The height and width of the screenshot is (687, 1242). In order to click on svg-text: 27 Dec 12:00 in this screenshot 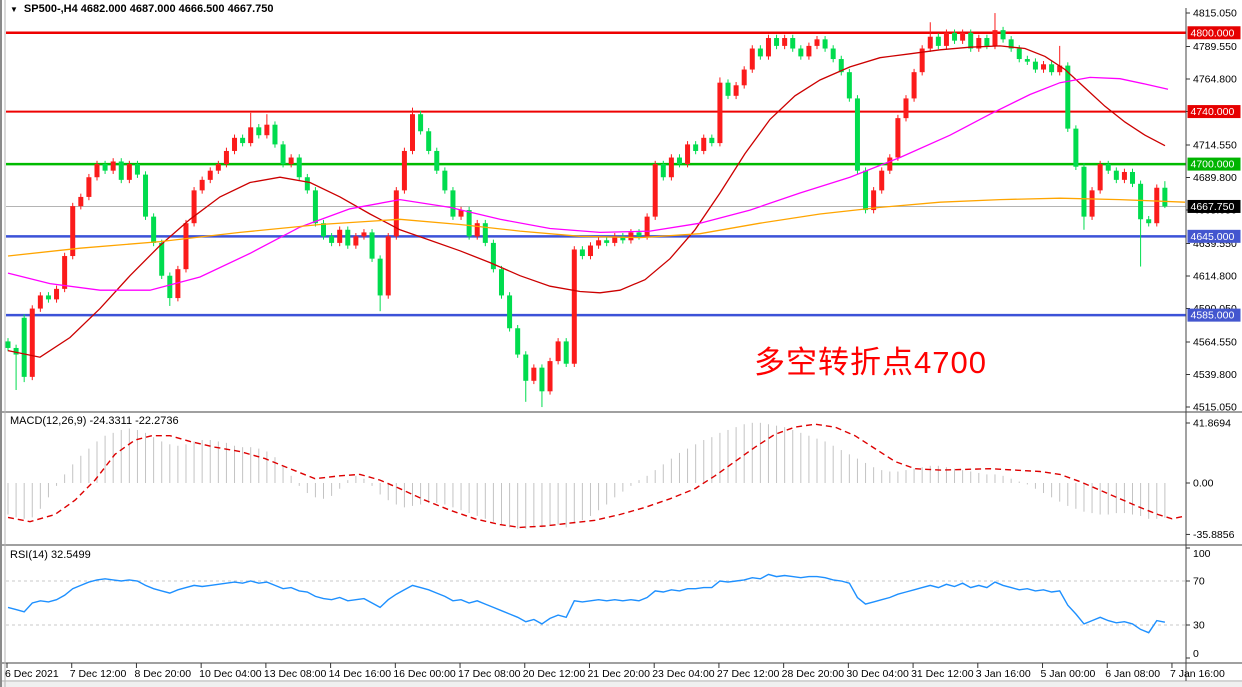, I will do `click(748, 674)`.